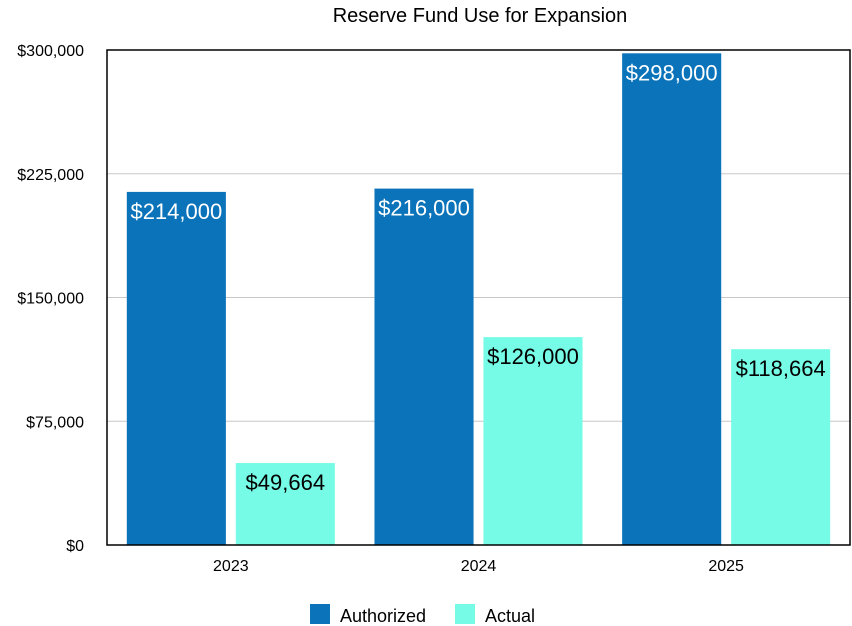 This screenshot has width=852, height=626. I want to click on legend-swatch-actual, so click(465, 614).